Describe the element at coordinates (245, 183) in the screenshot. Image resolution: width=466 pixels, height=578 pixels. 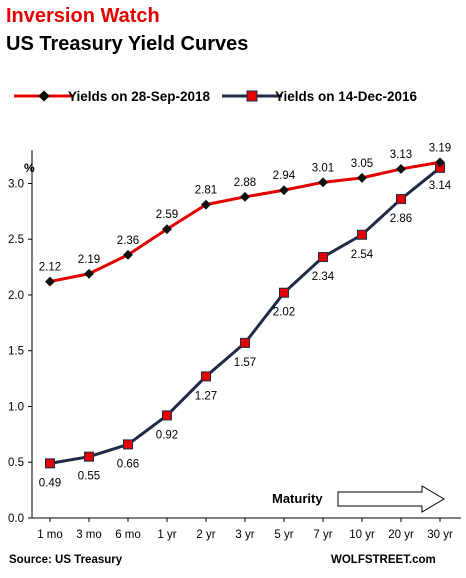
I see `data-label-2018: 2.88` at that location.